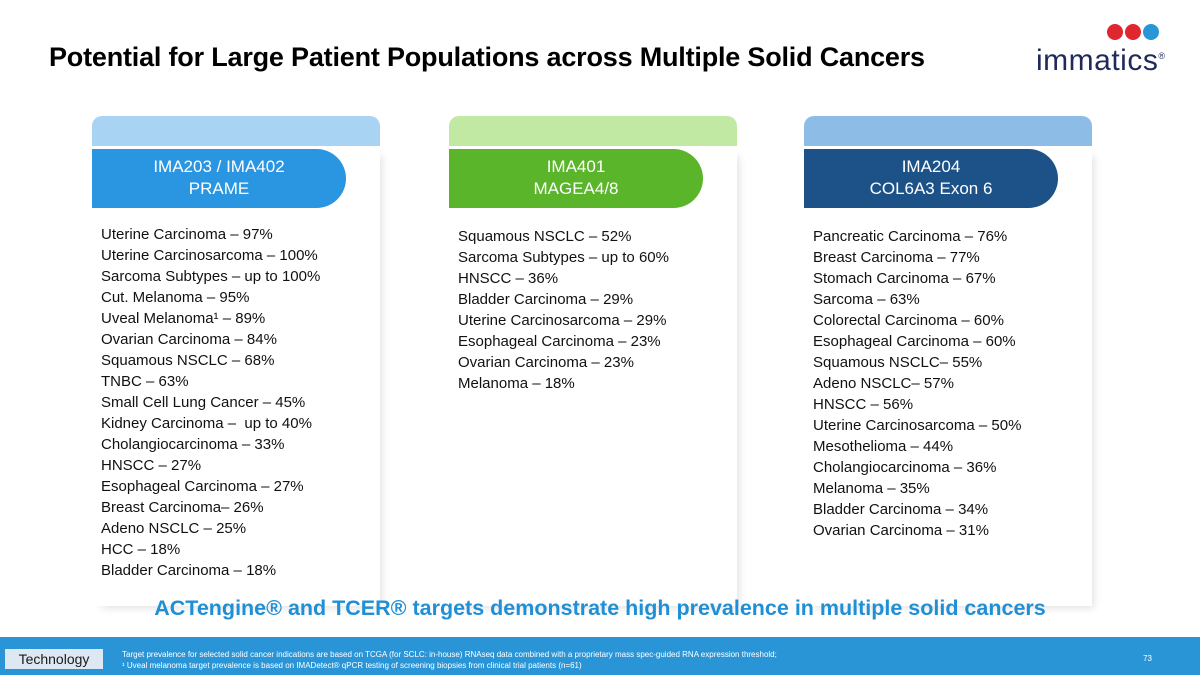 This screenshot has width=1200, height=675. What do you see at coordinates (219, 166) in the screenshot?
I see `card-header-line1: IMA203 / IMA402` at bounding box center [219, 166].